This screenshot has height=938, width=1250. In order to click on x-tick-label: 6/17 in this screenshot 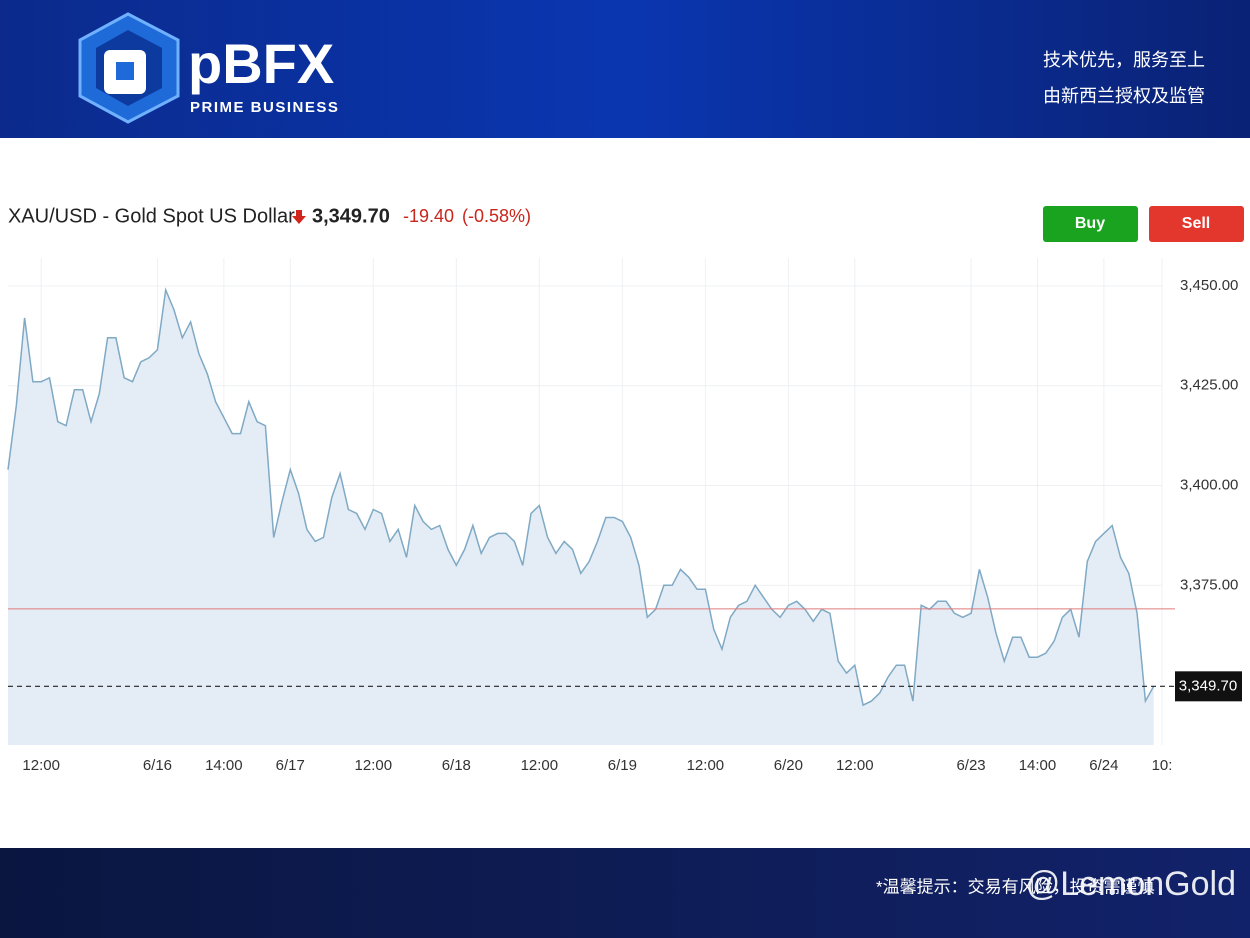, I will do `click(290, 765)`.